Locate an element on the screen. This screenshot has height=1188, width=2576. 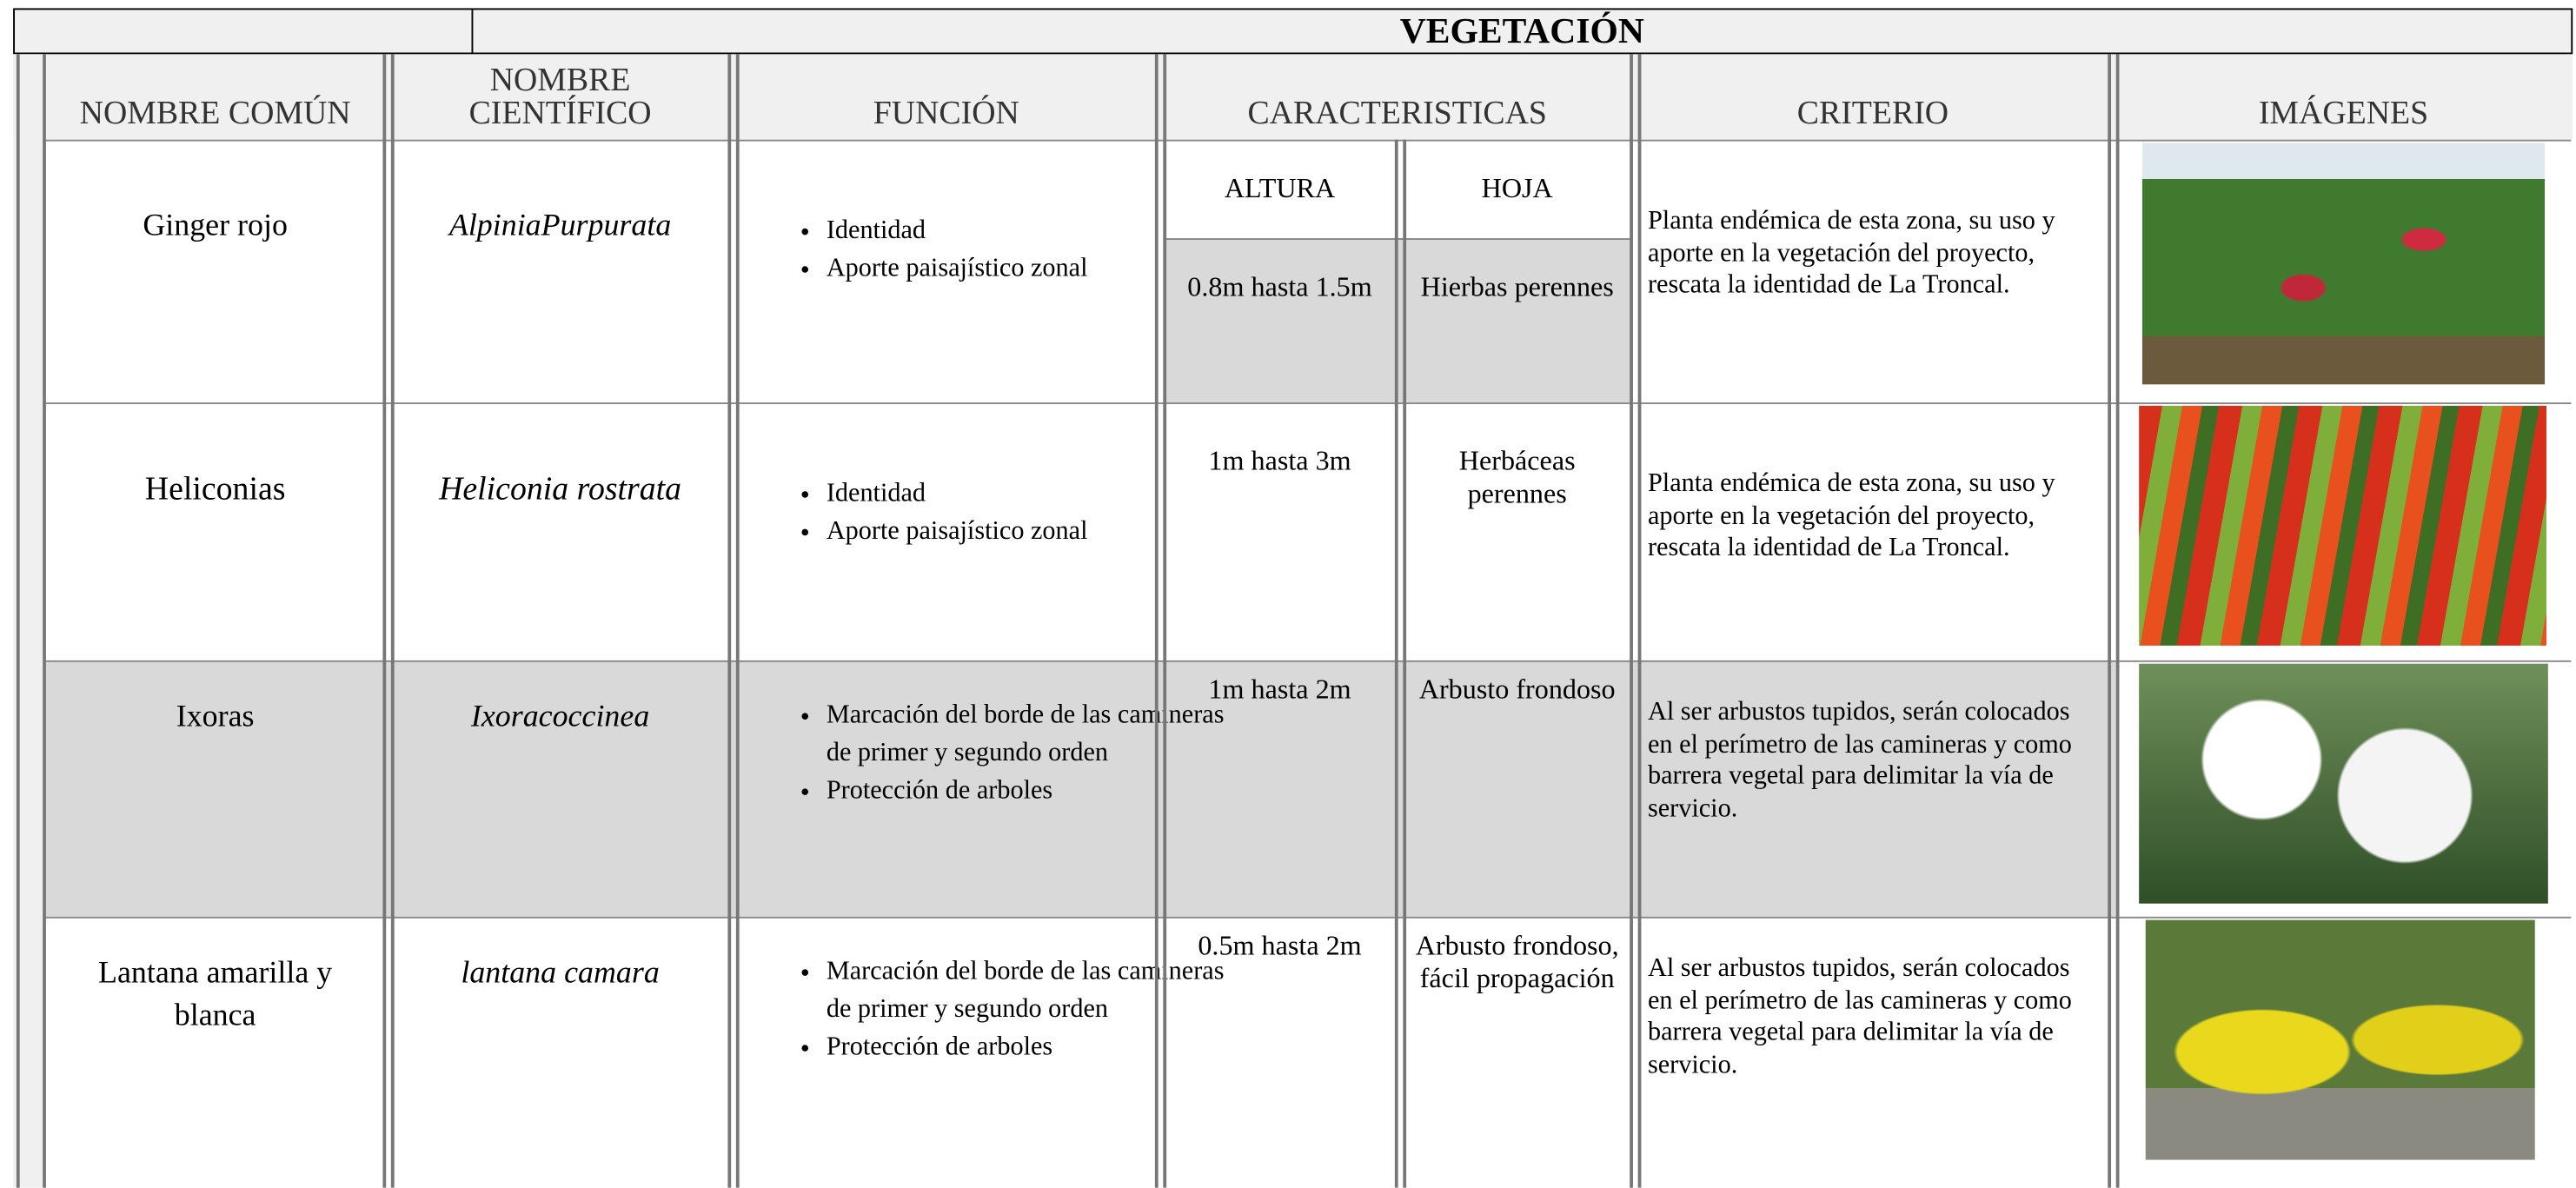
column-header: NOMBRE COMÚN is located at coordinates (215, 96).